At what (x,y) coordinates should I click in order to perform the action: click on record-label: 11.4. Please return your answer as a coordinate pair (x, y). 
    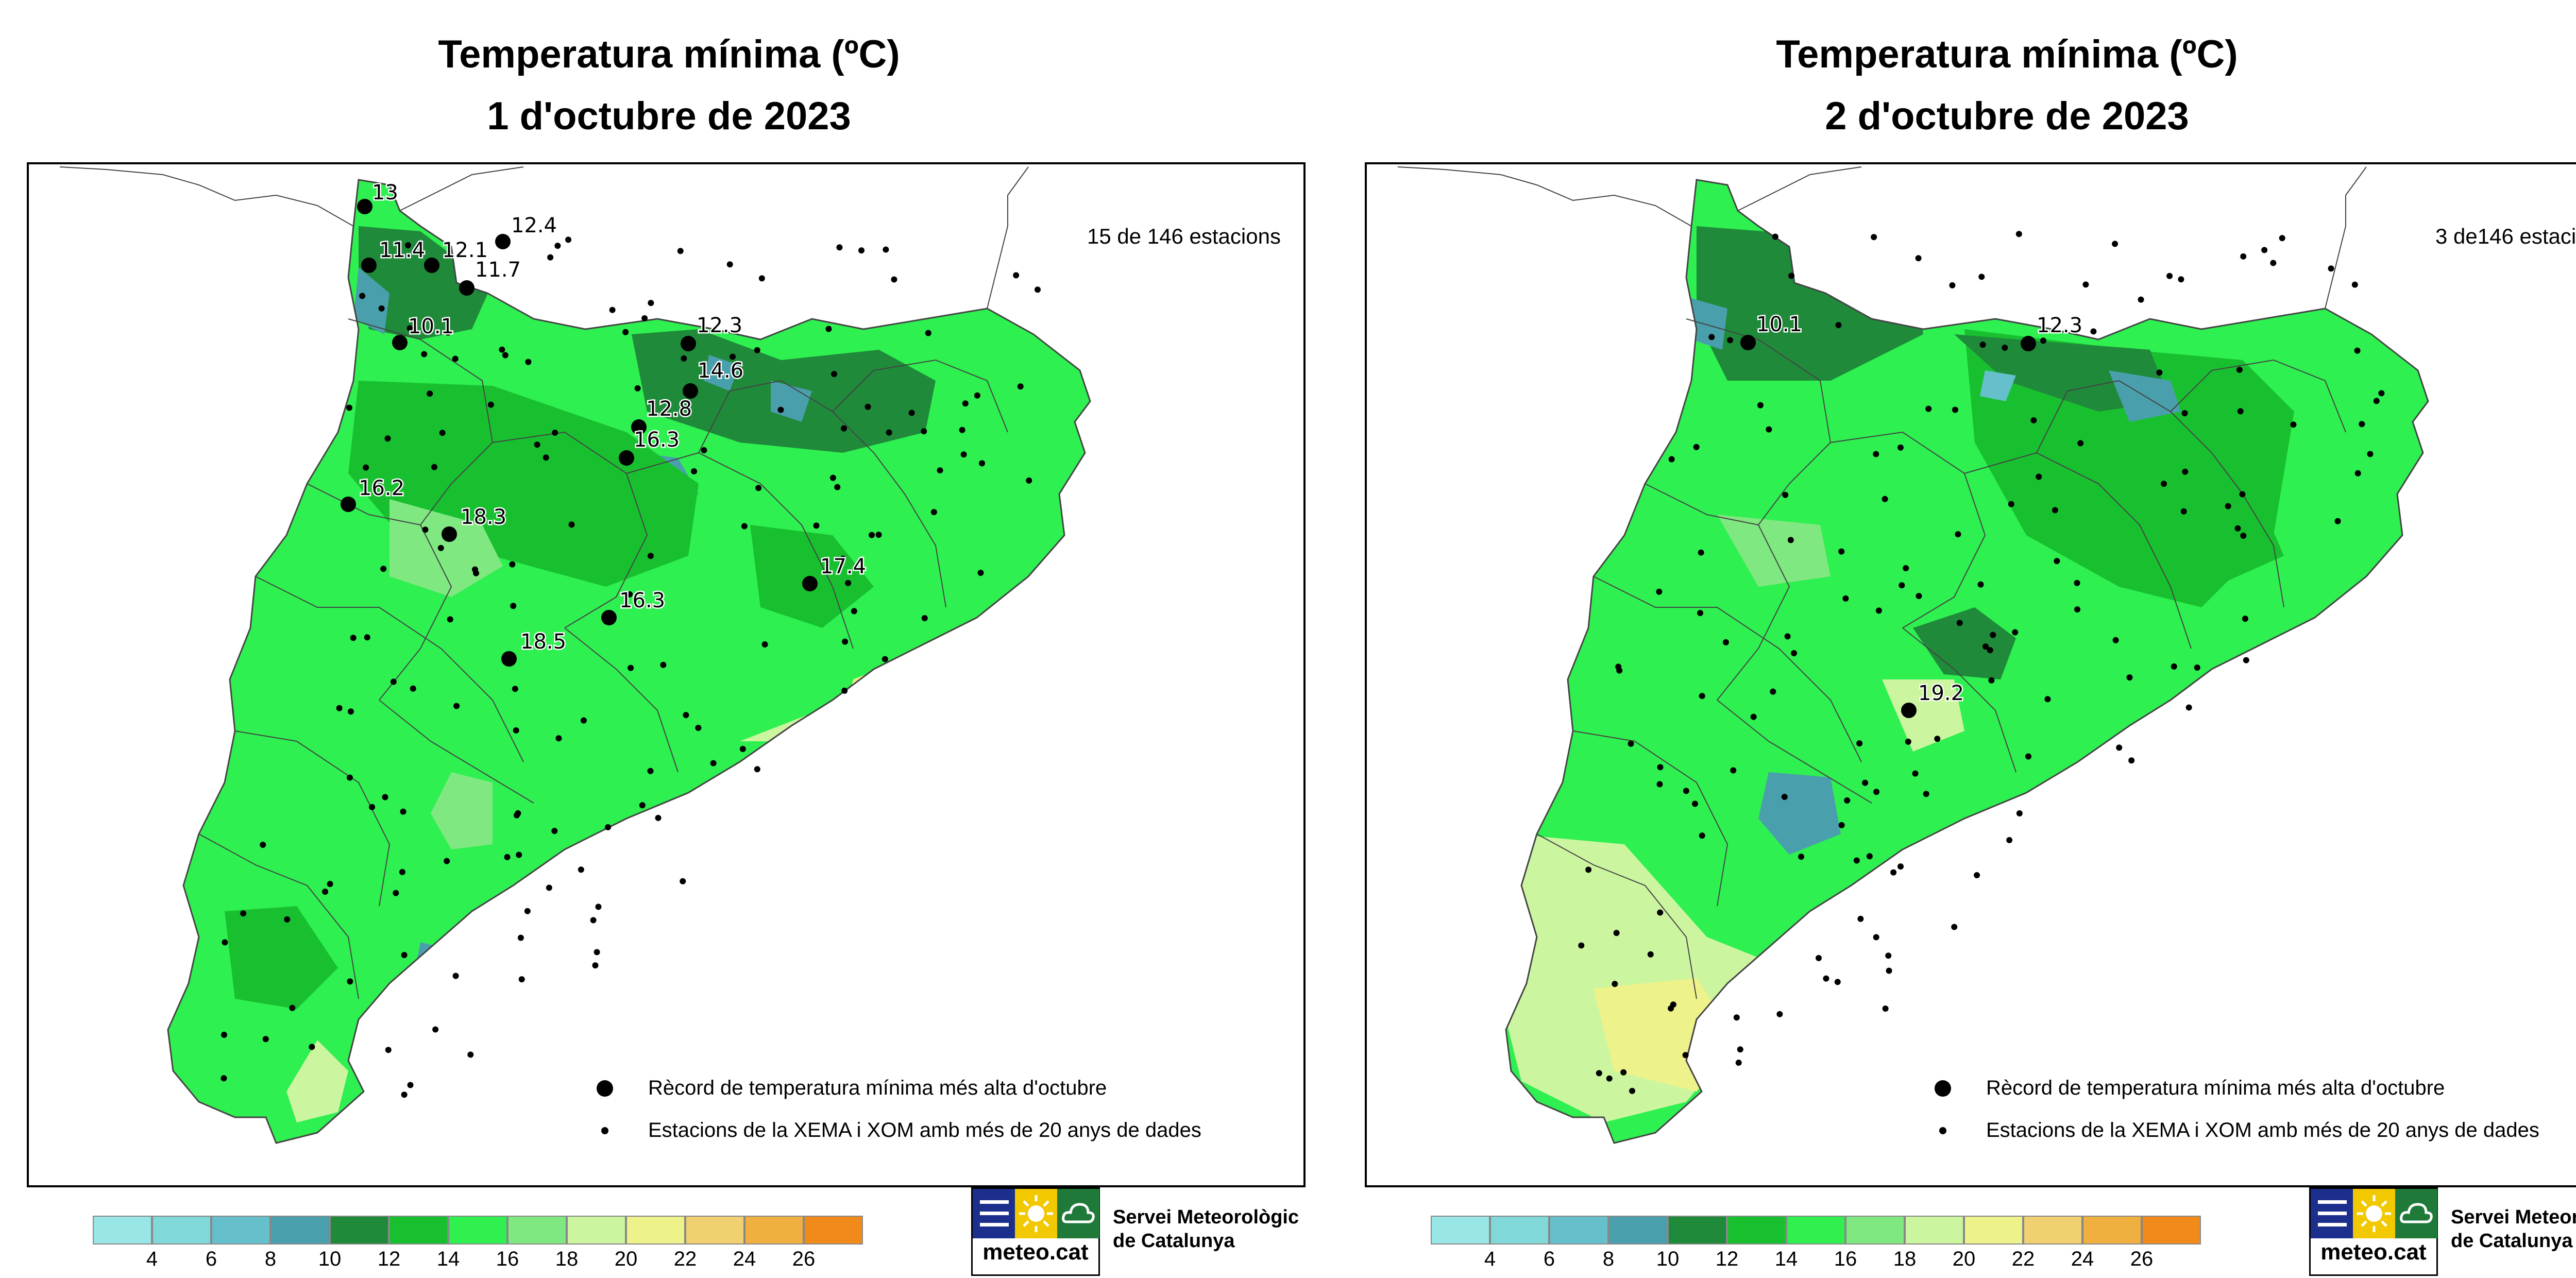
    Looking at the image, I should click on (402, 250).